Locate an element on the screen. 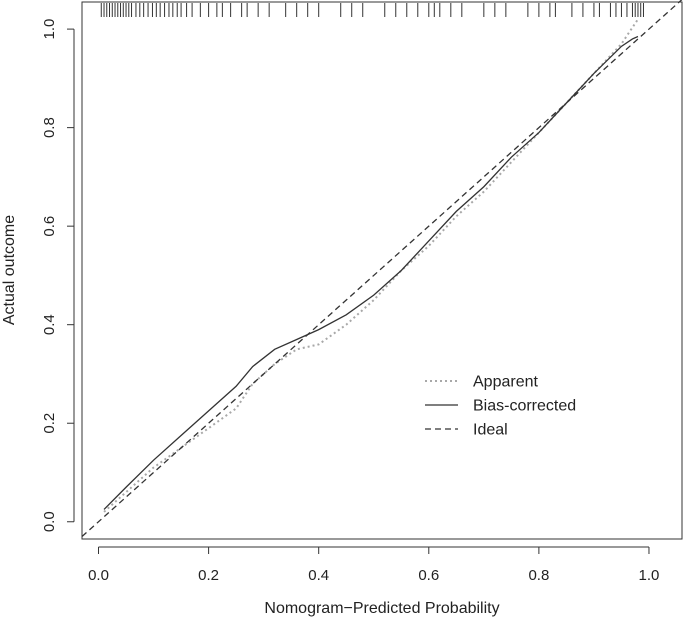 This screenshot has width=685, height=624. x-tick-label: 0.8 is located at coordinates (538, 575).